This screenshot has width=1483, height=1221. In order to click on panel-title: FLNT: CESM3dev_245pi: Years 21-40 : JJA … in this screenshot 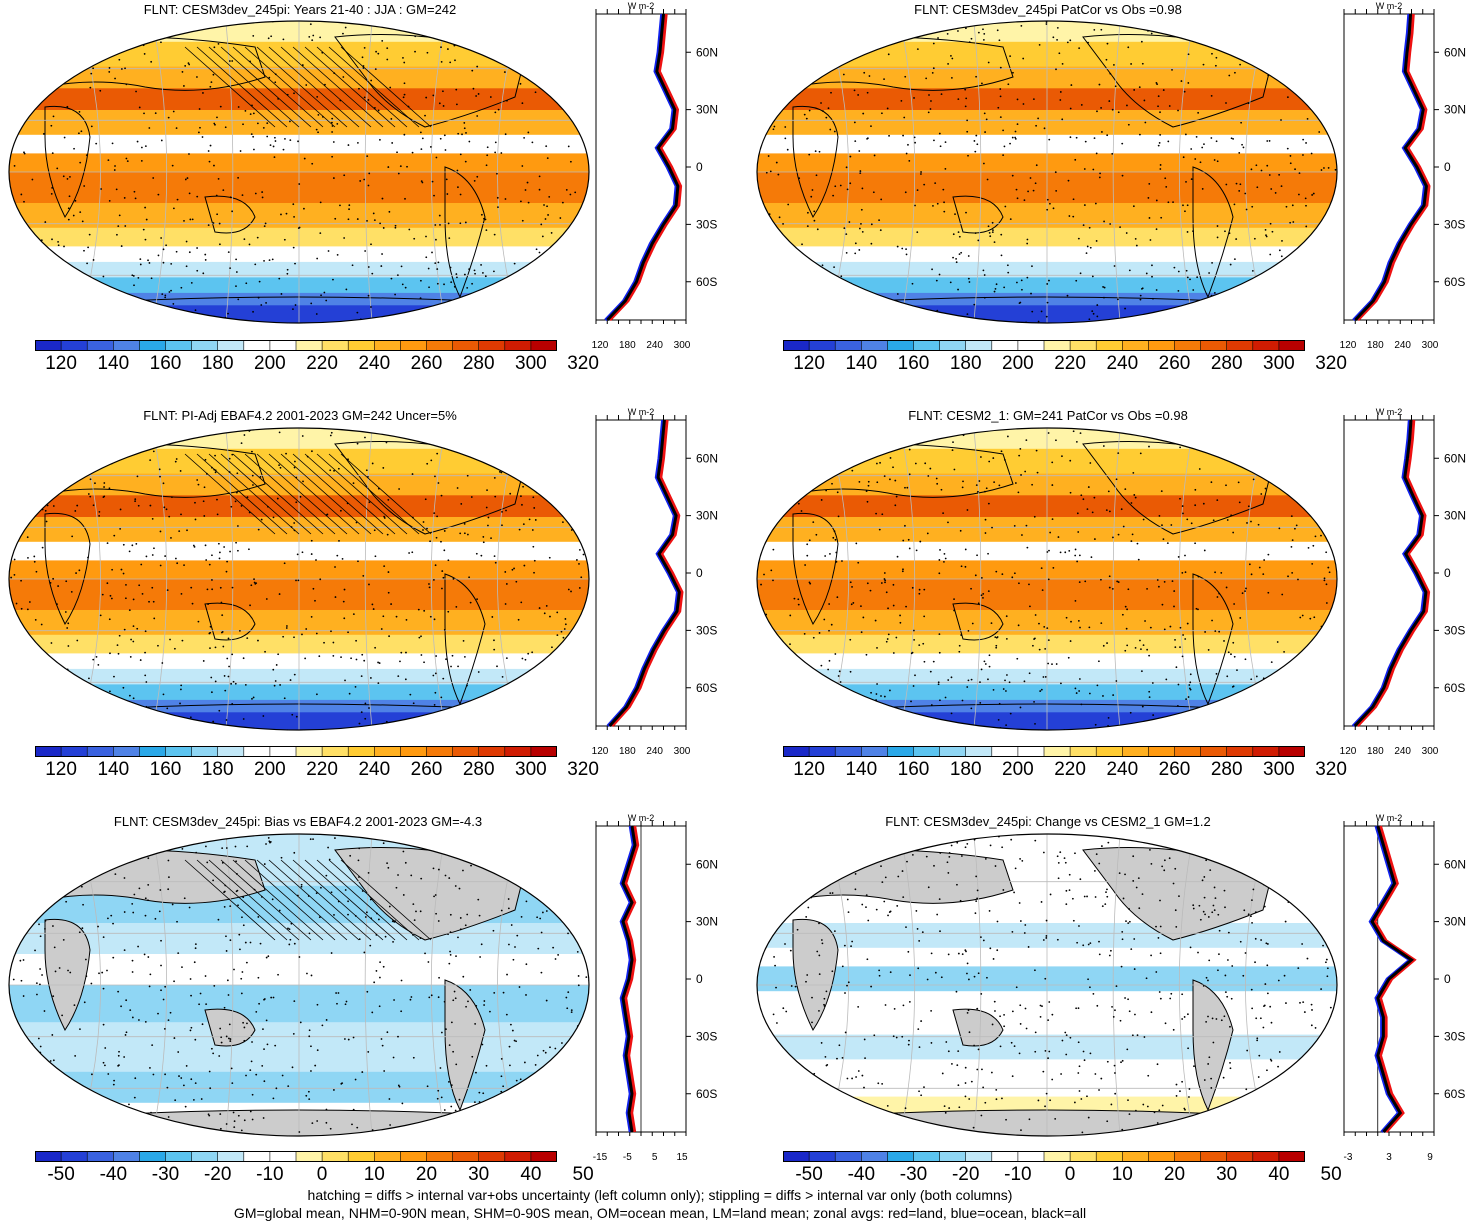, I will do `click(300, 9)`.